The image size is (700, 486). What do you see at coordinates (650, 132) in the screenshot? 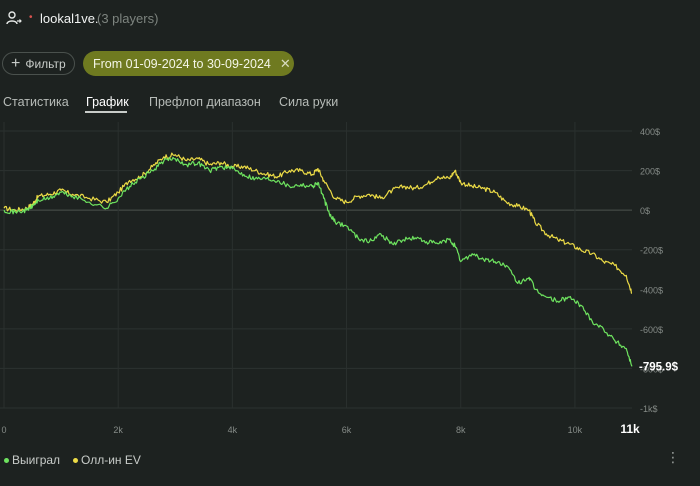
I see `y-tick-label: 400$` at bounding box center [650, 132].